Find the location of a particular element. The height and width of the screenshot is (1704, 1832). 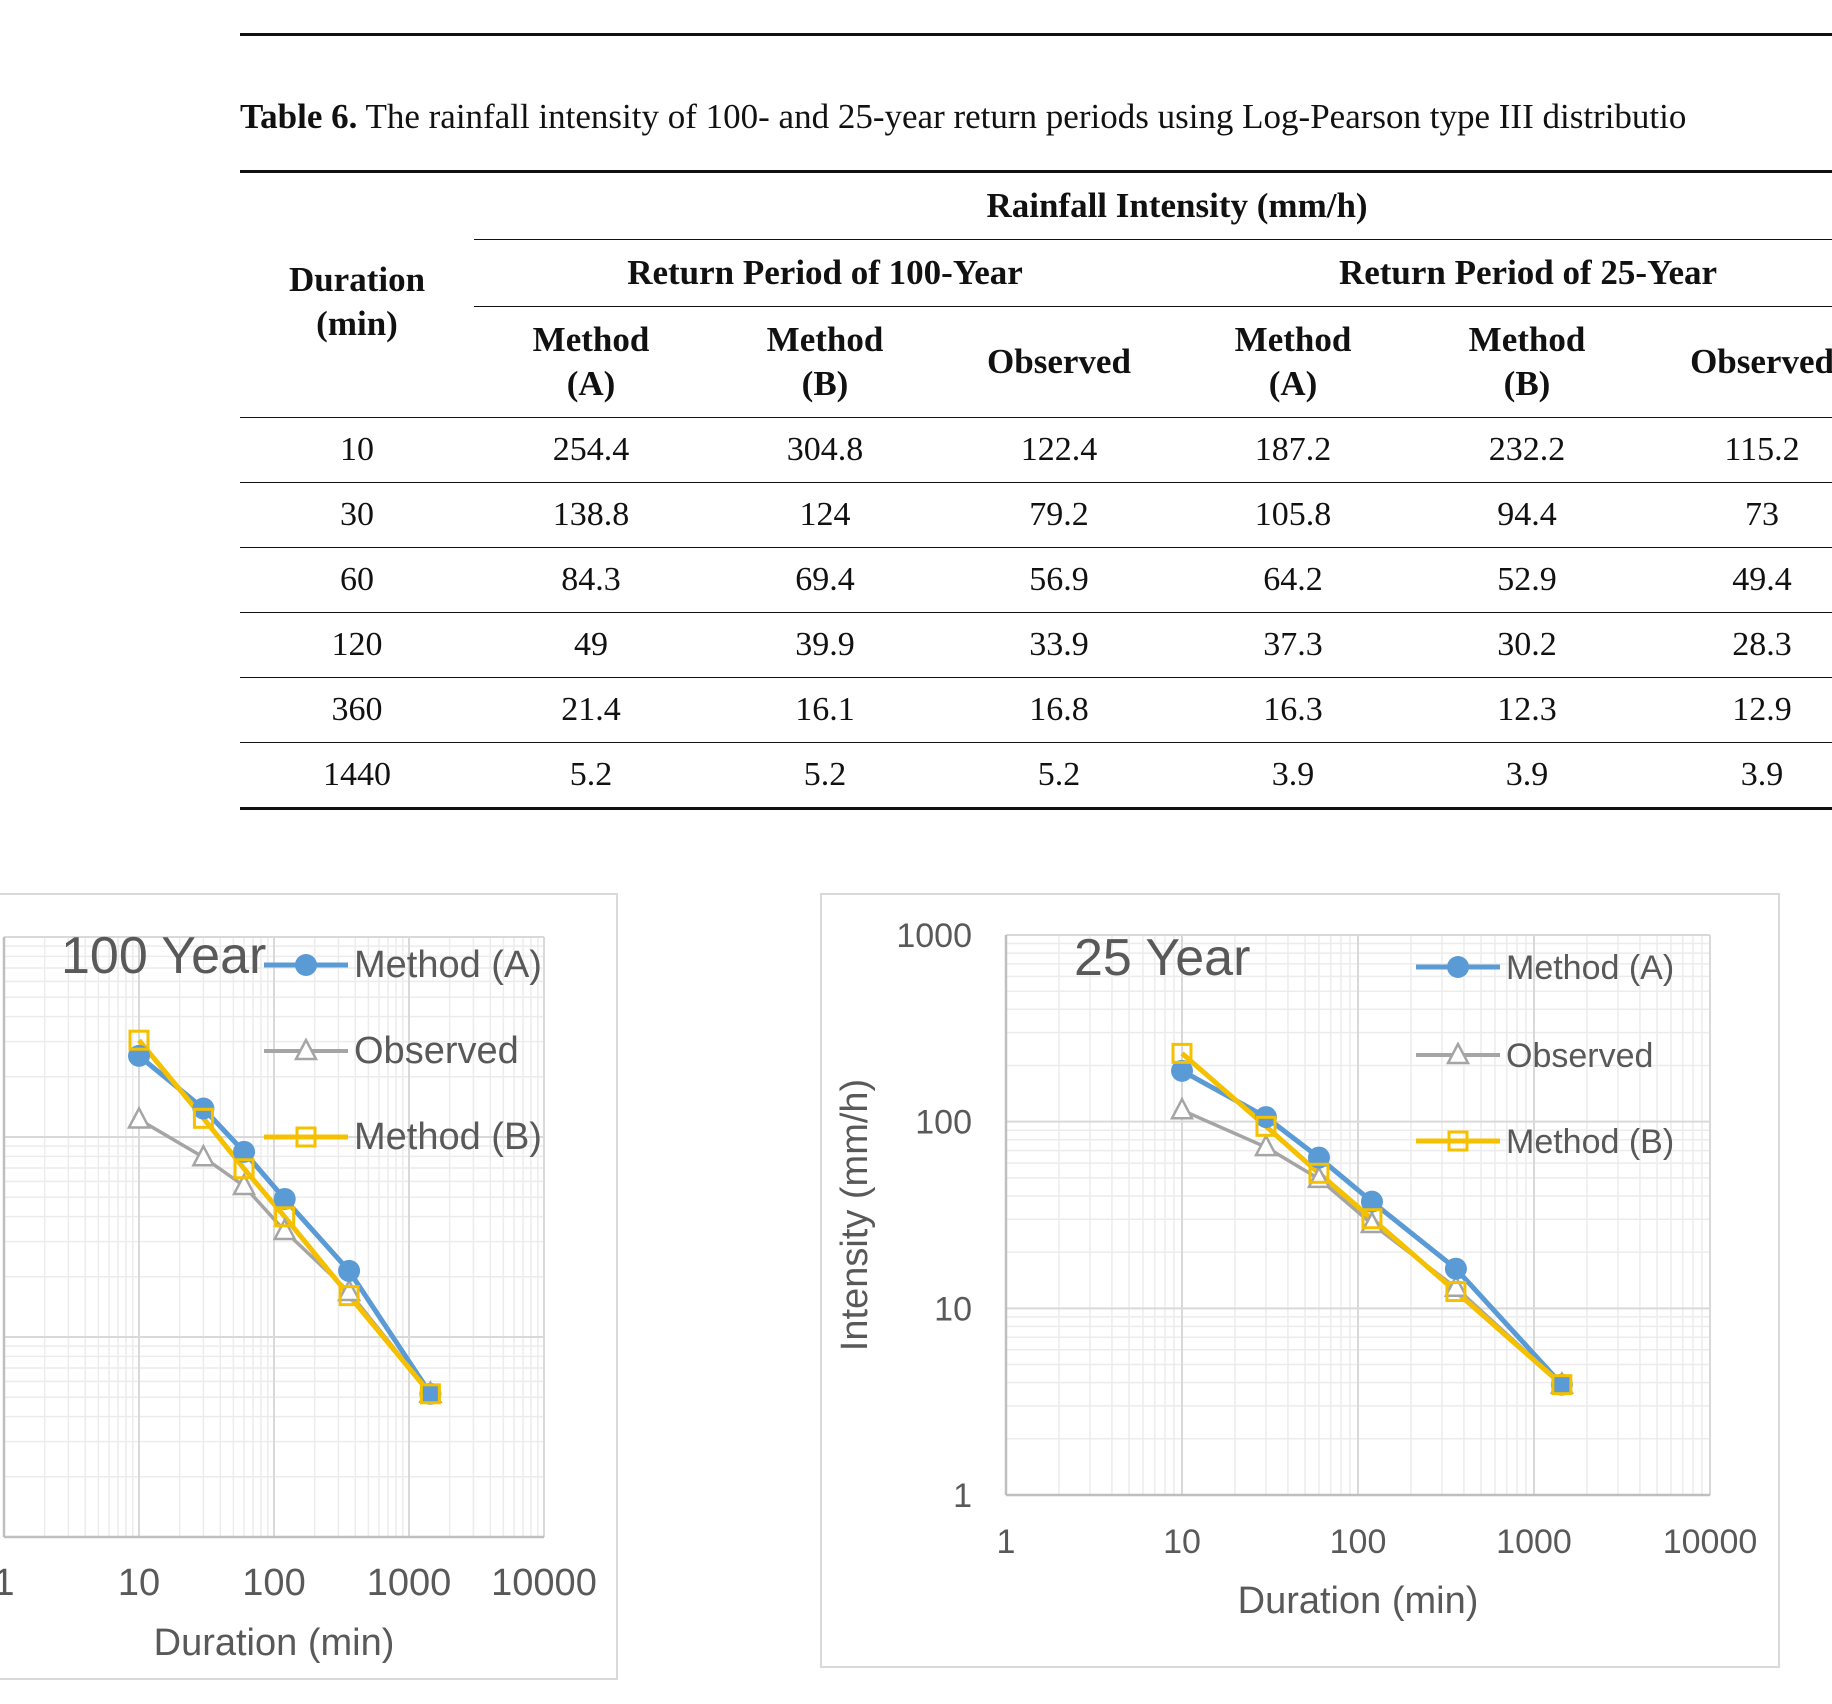

table-cell: 124 is located at coordinates (825, 515).